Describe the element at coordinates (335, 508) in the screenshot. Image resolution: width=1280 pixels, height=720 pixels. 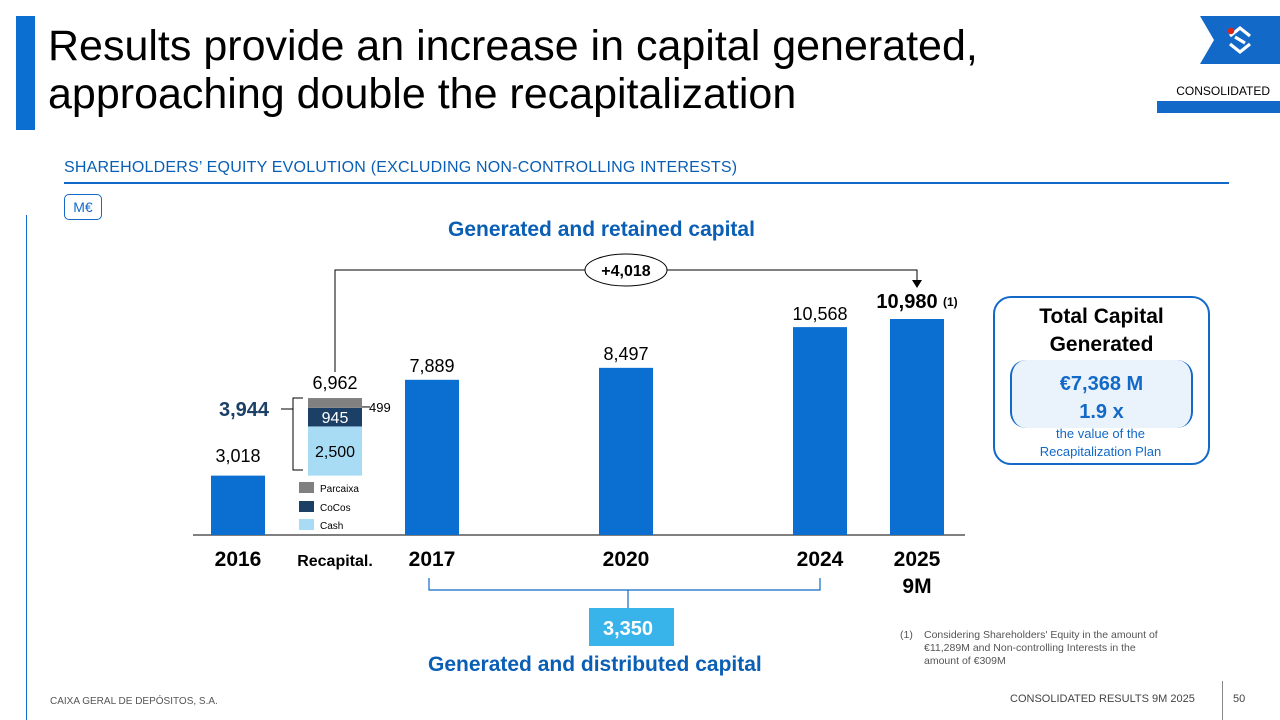
I see `legend-label-cocos: CoCos` at that location.